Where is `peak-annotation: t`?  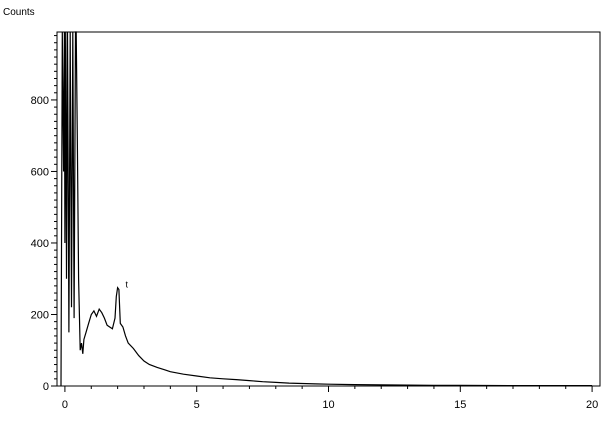 peak-annotation: t is located at coordinates (127, 285).